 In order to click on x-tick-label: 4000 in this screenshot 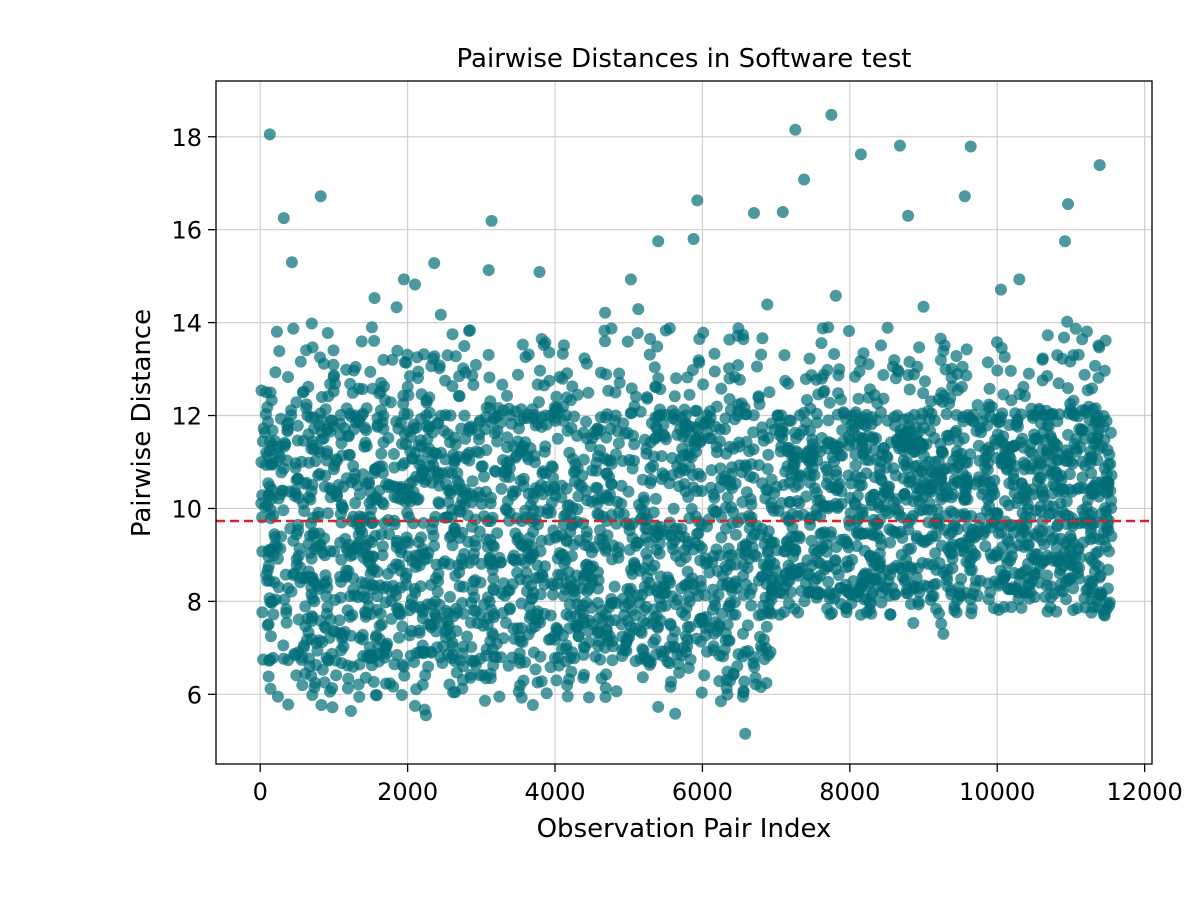, I will do `click(554, 792)`.